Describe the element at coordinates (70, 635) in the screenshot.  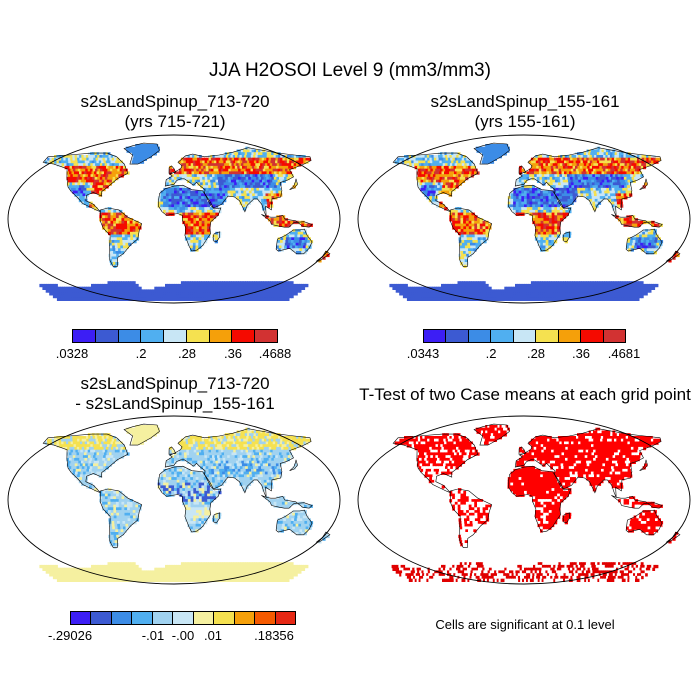
I see `cbar3-label-0: -.29026` at that location.